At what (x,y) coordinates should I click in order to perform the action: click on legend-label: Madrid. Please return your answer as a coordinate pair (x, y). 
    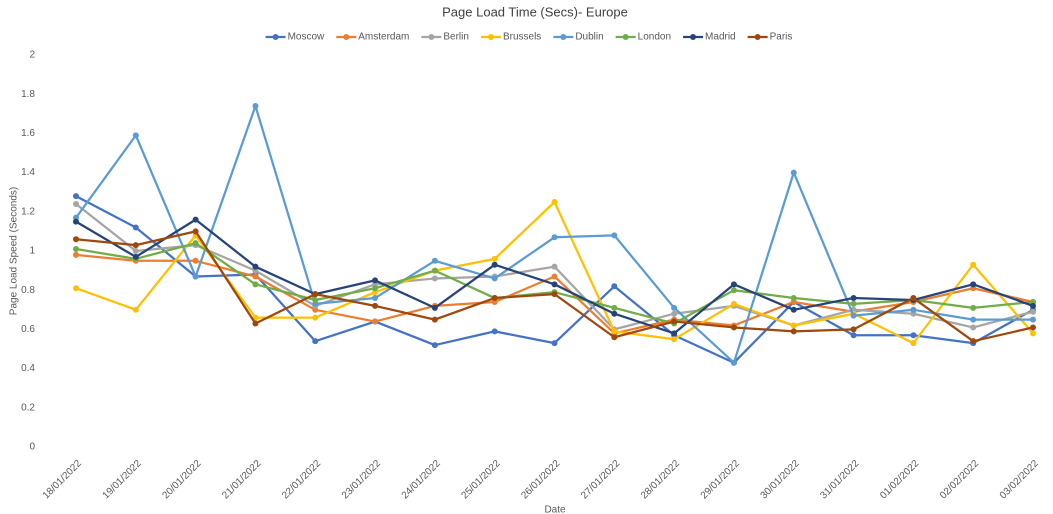
    Looking at the image, I should click on (720, 37).